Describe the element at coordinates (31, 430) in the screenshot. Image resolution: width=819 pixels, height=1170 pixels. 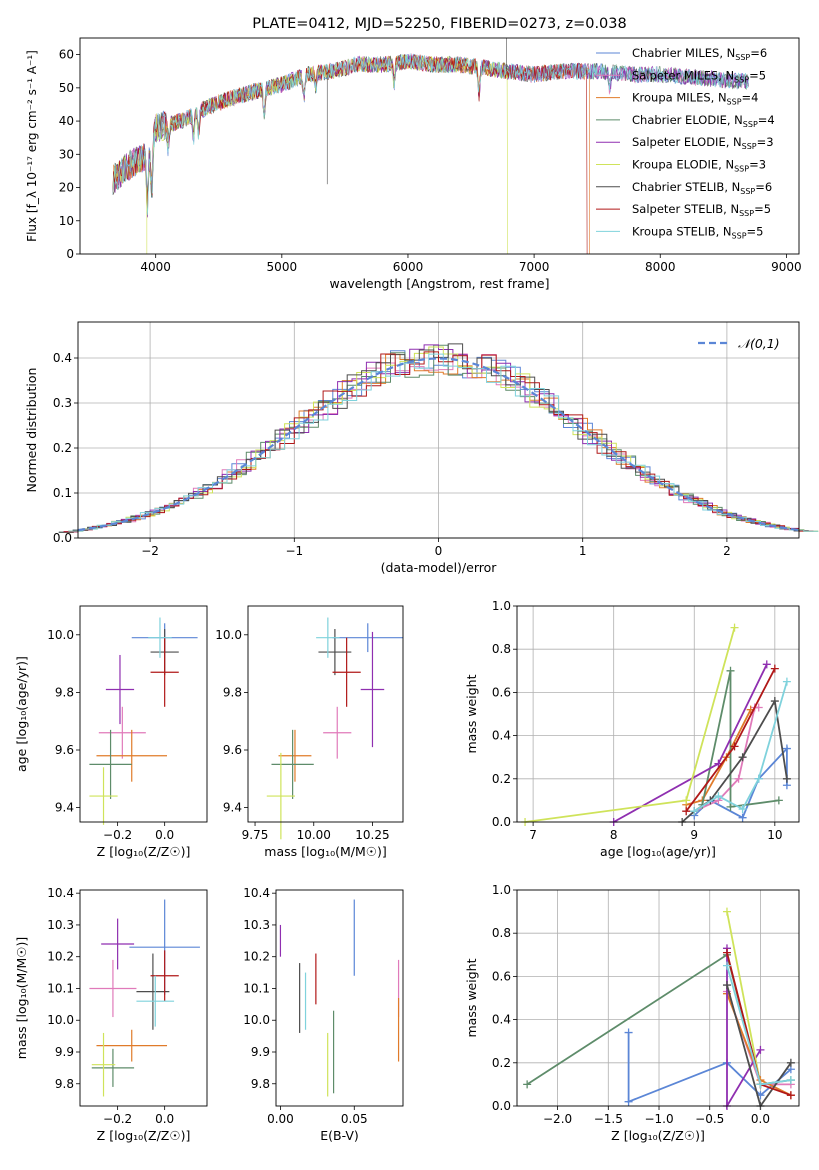
I see `residuals-ylabel: Normed distribution` at that location.